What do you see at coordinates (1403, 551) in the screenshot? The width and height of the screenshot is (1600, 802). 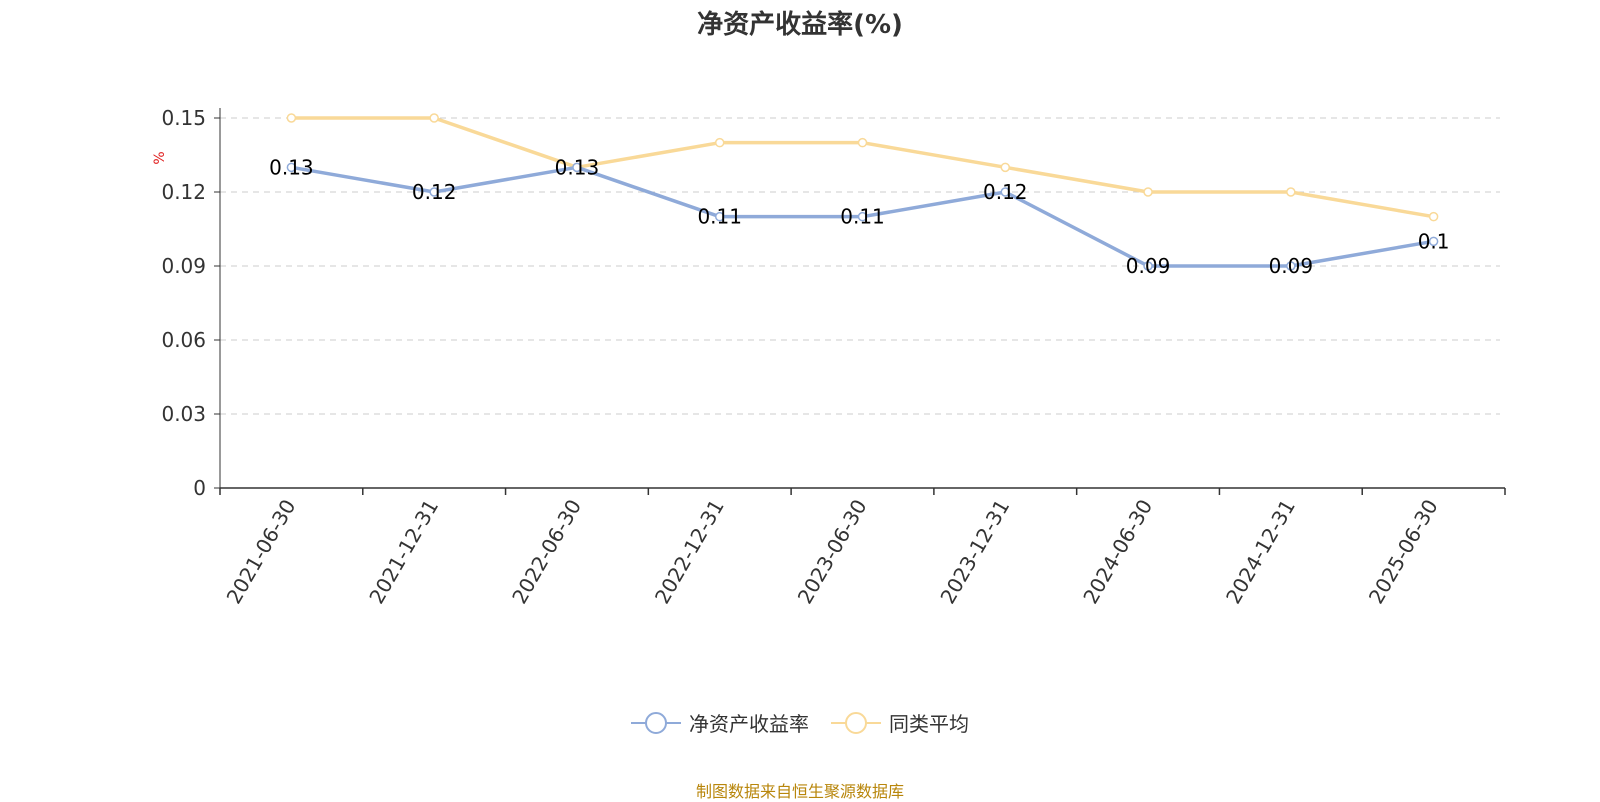 I see `x-tick-label: 2025-06-30` at bounding box center [1403, 551].